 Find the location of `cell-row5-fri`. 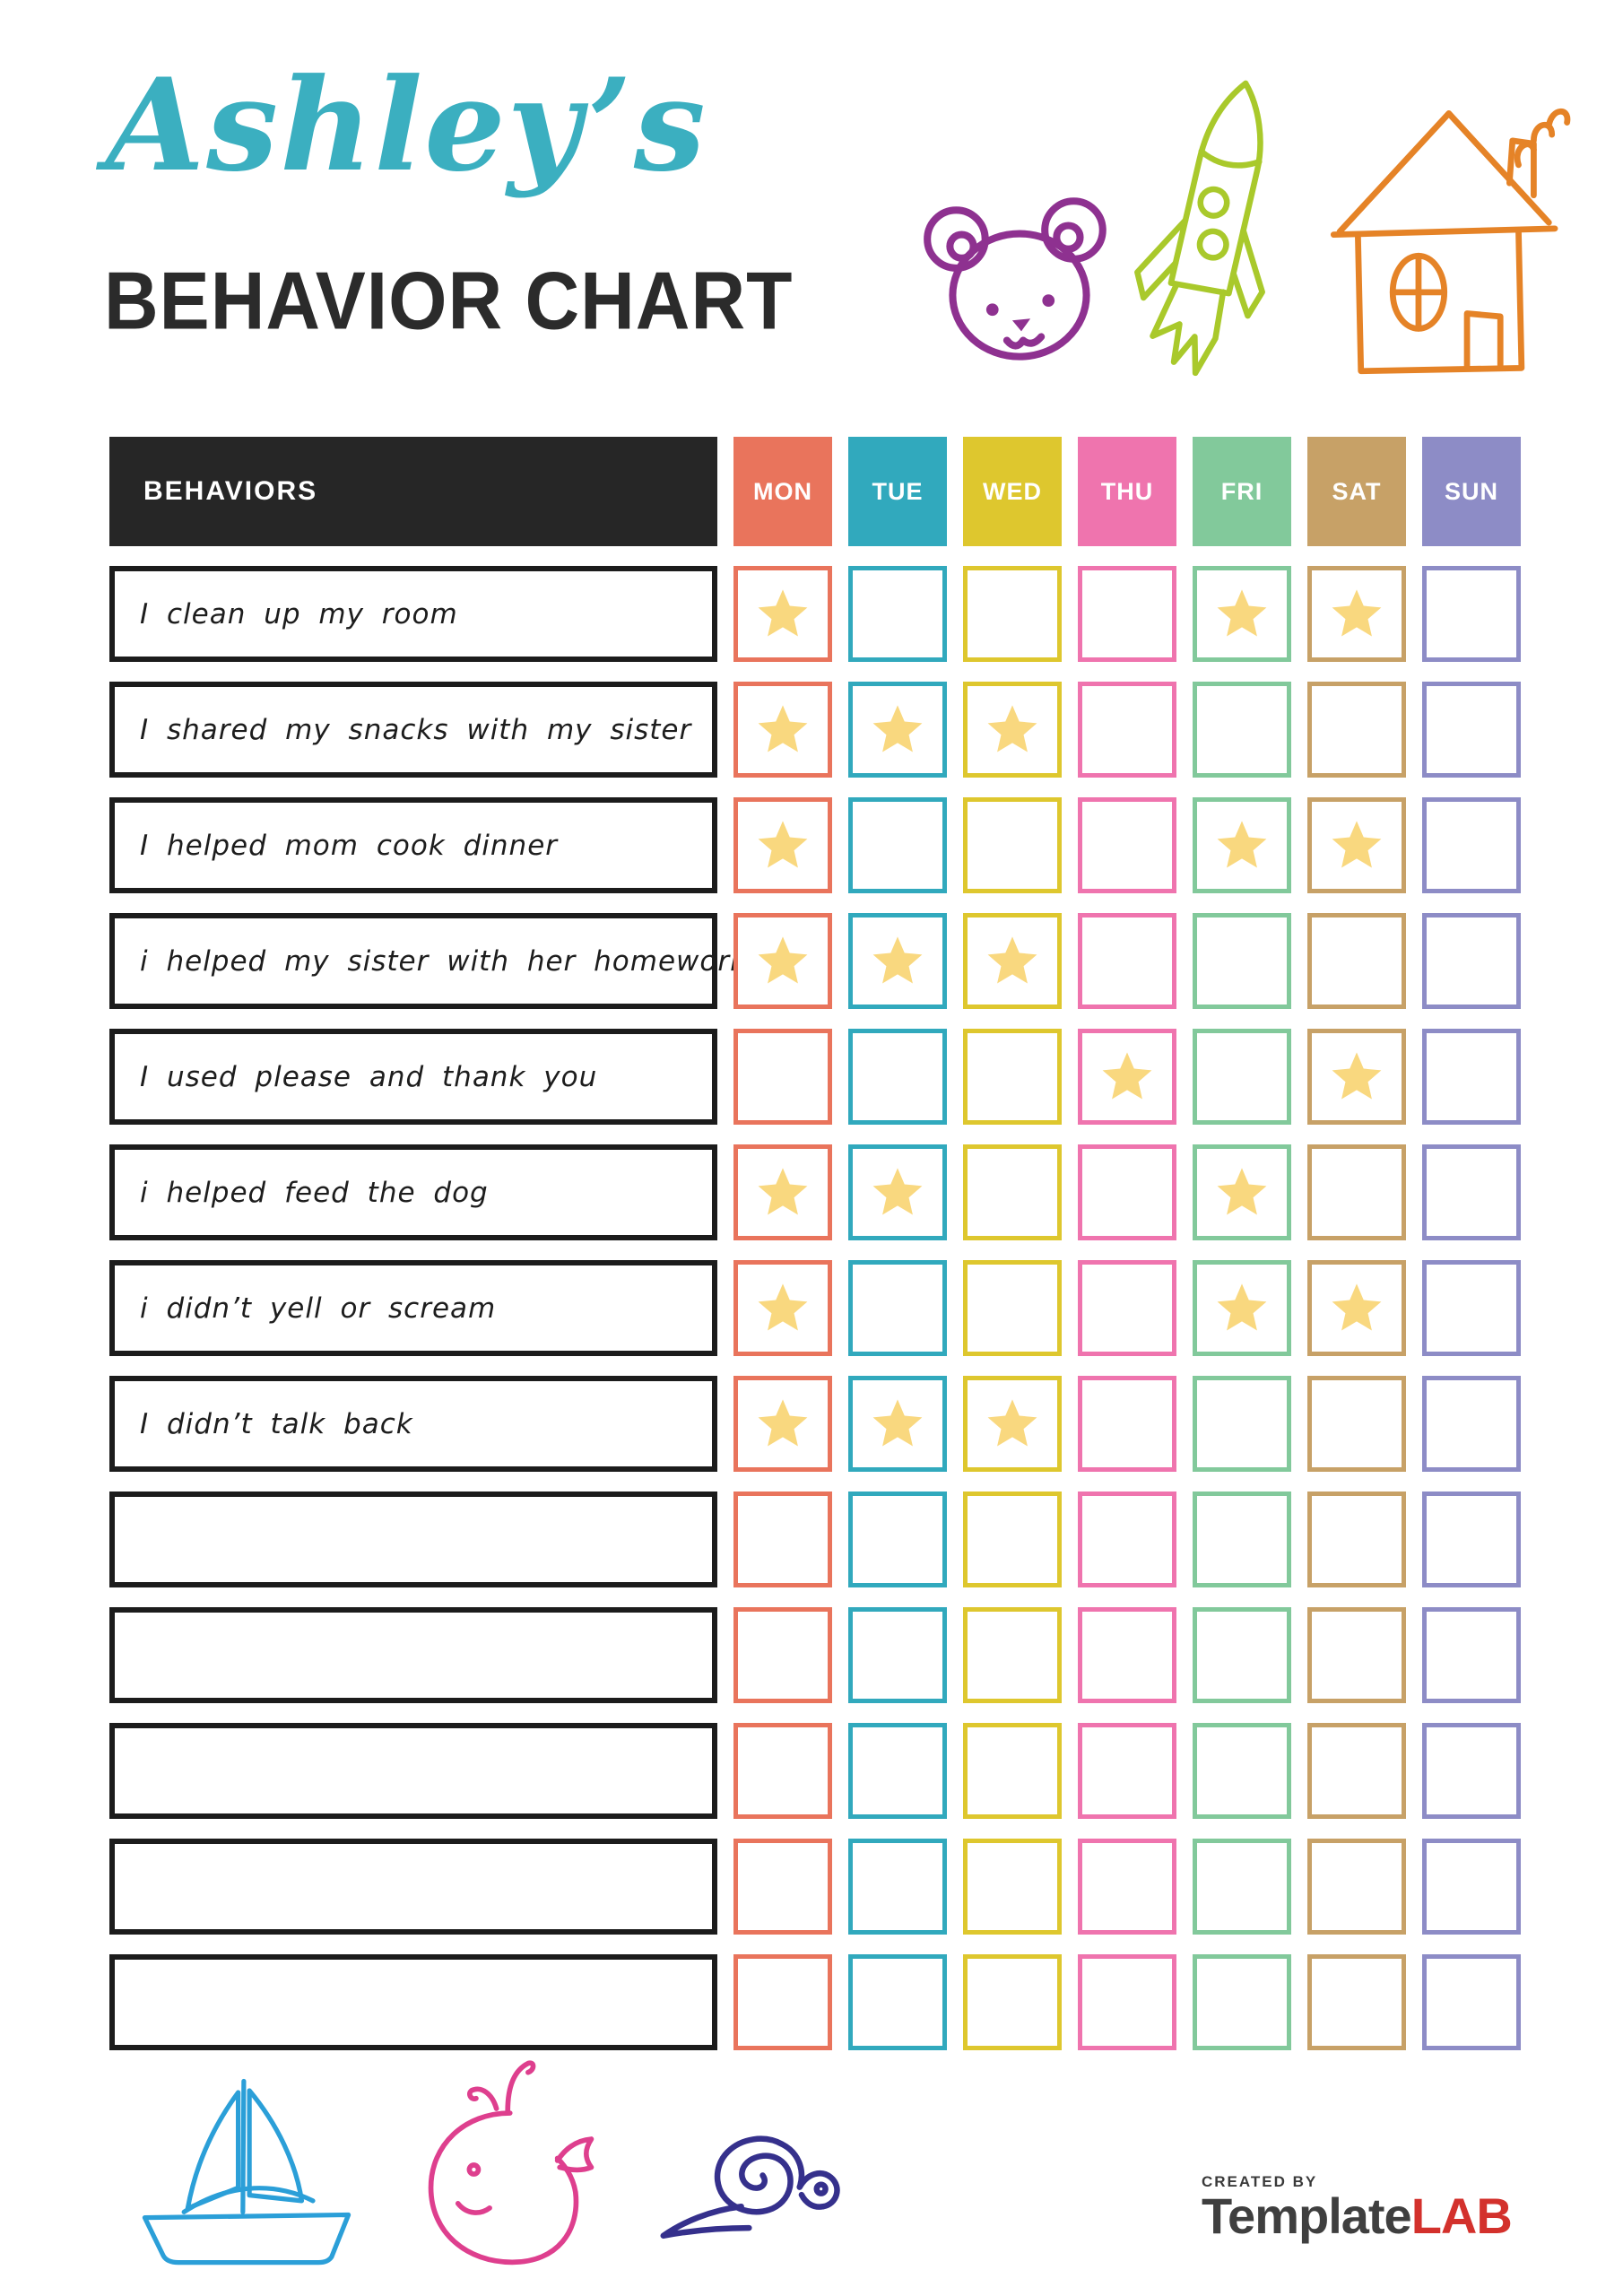

cell-row5-fri is located at coordinates (1242, 1077).